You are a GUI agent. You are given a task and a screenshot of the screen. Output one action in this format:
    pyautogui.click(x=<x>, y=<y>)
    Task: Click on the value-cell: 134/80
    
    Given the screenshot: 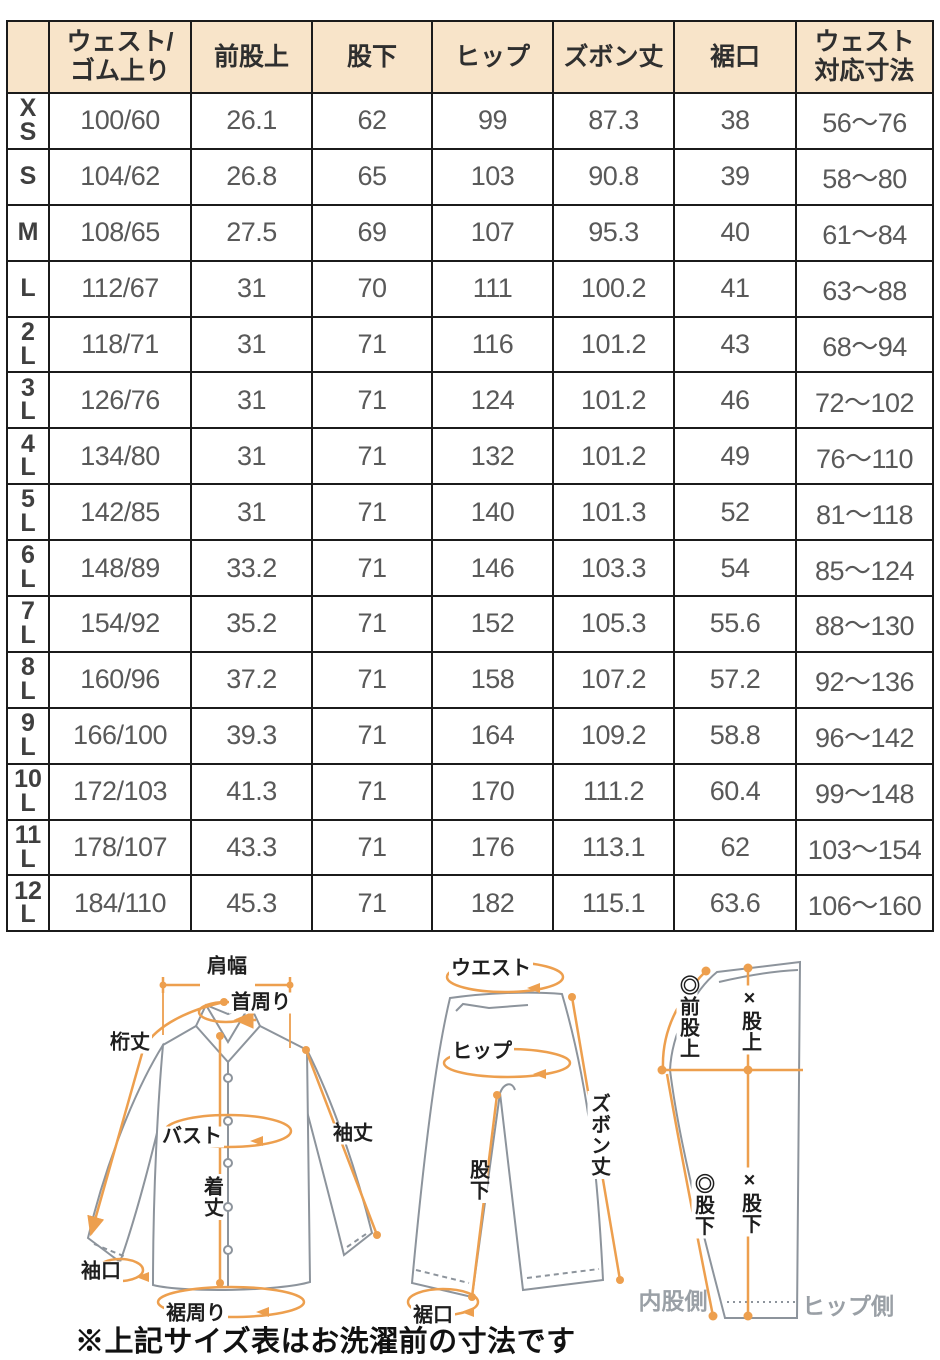 What is the action you would take?
    pyautogui.click(x=120, y=456)
    